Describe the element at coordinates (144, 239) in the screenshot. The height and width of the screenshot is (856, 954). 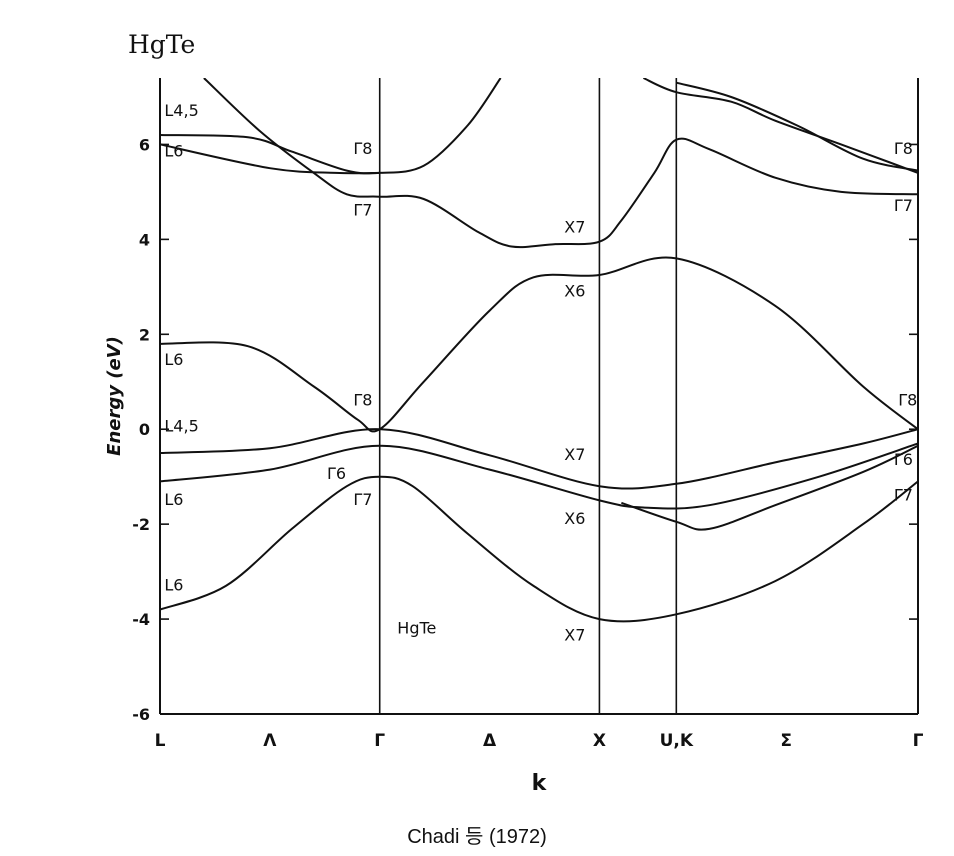
I see `y-tick-label: 4` at that location.